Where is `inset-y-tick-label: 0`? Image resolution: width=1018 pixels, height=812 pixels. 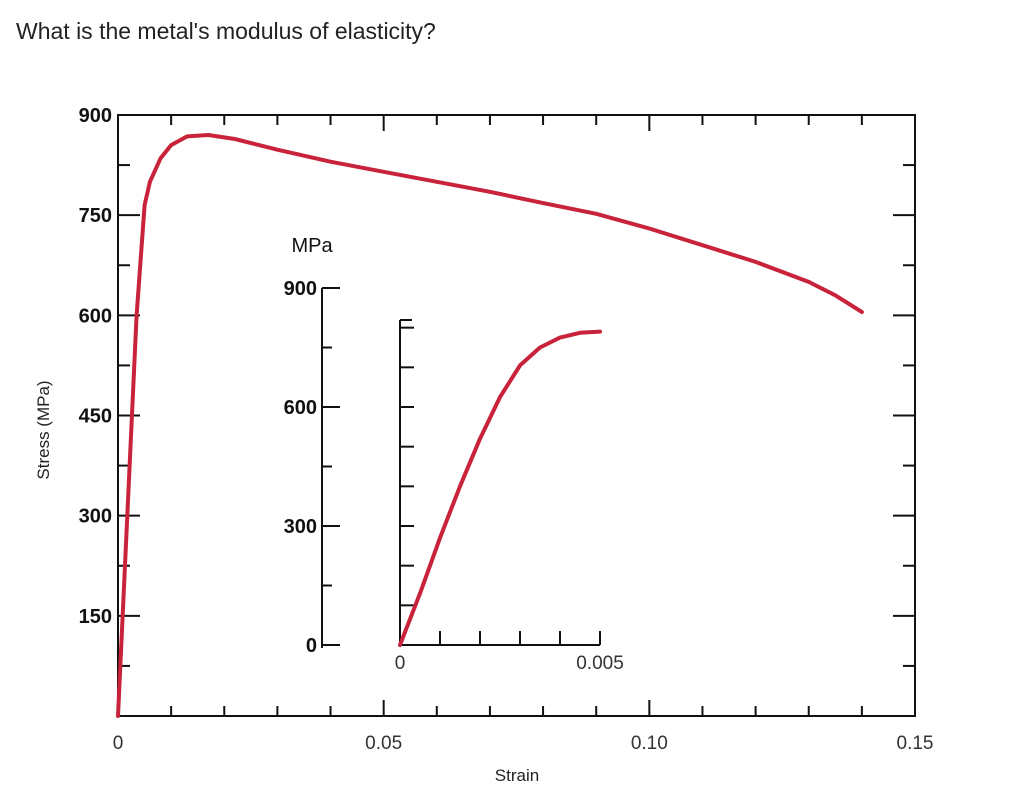 inset-y-tick-label: 0 is located at coordinates (311, 646).